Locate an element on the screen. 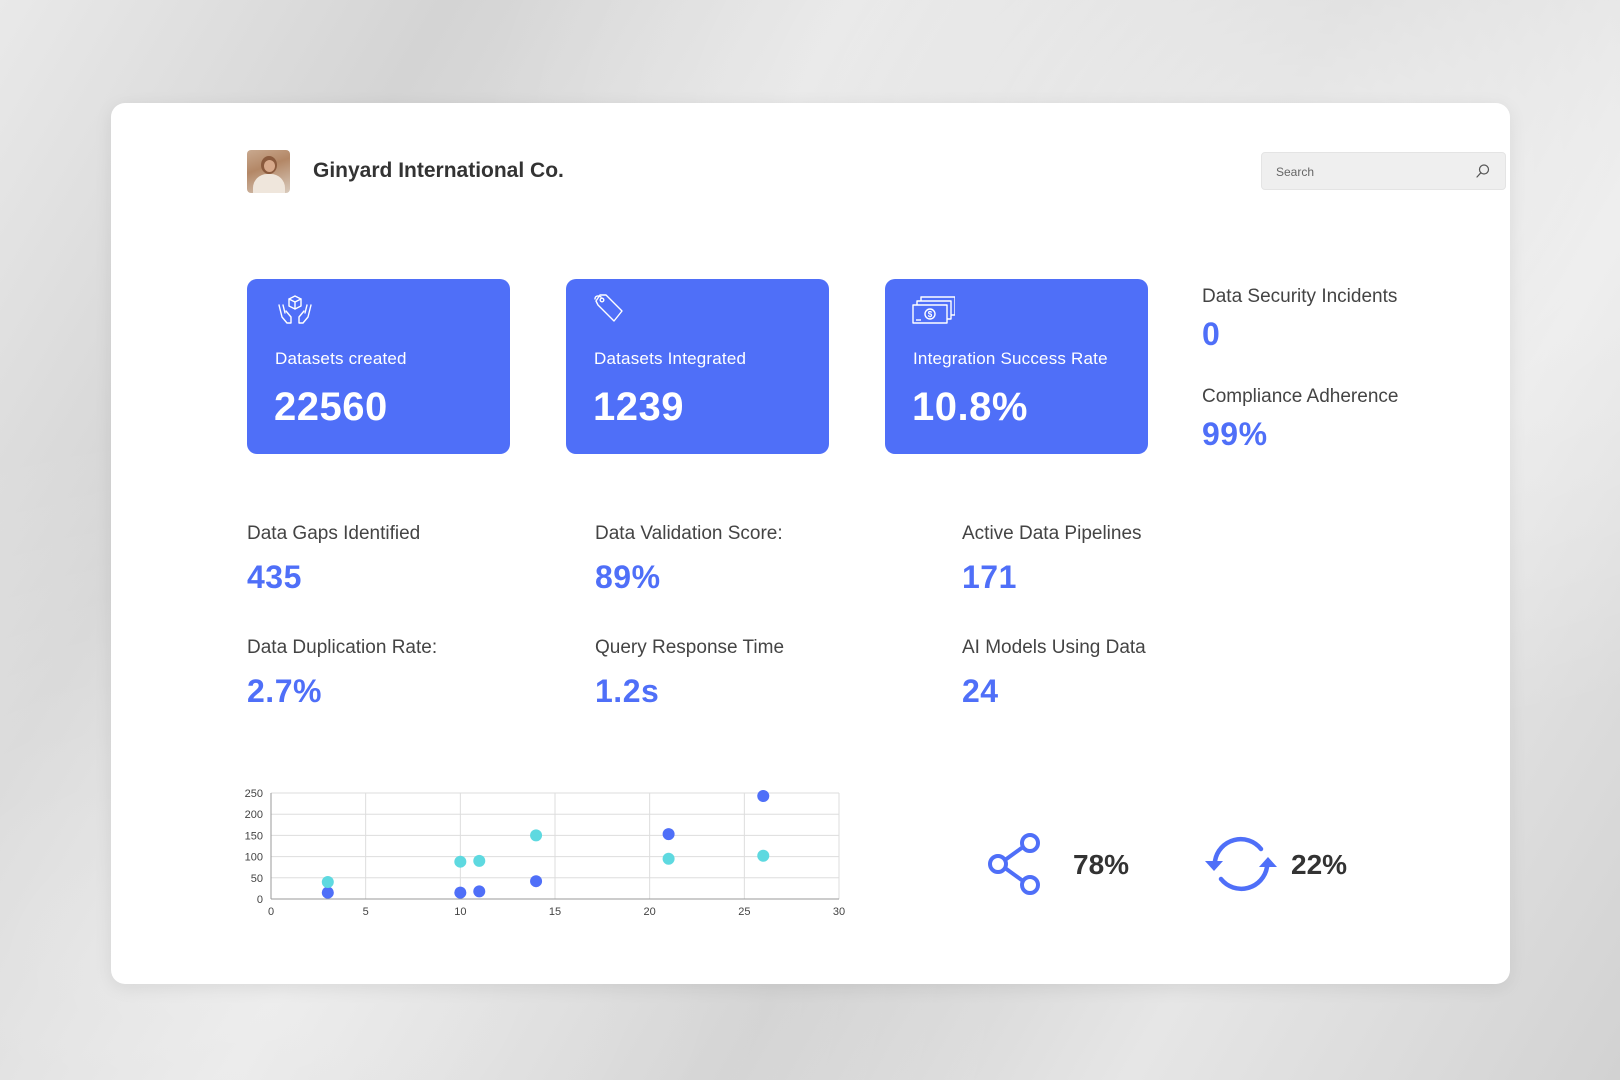 Image resolution: width=1620 pixels, height=1080 pixels. scatter-chart: 0 50 100 150 200 250 0 5 10 15 20 25 30 is located at coordinates (555, 858).